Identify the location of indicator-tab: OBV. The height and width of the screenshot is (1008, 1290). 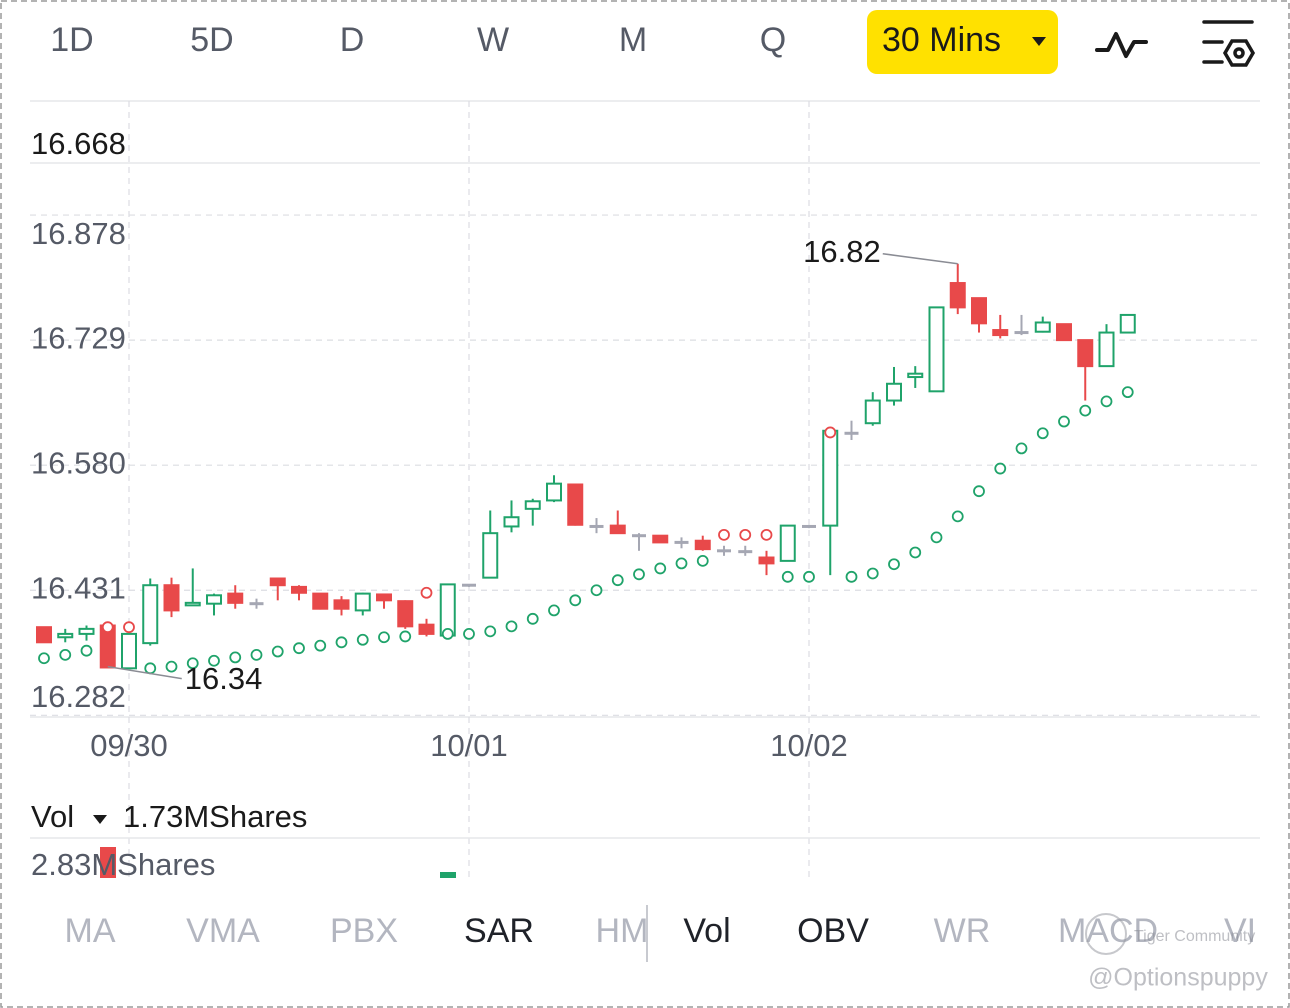
(833, 931).